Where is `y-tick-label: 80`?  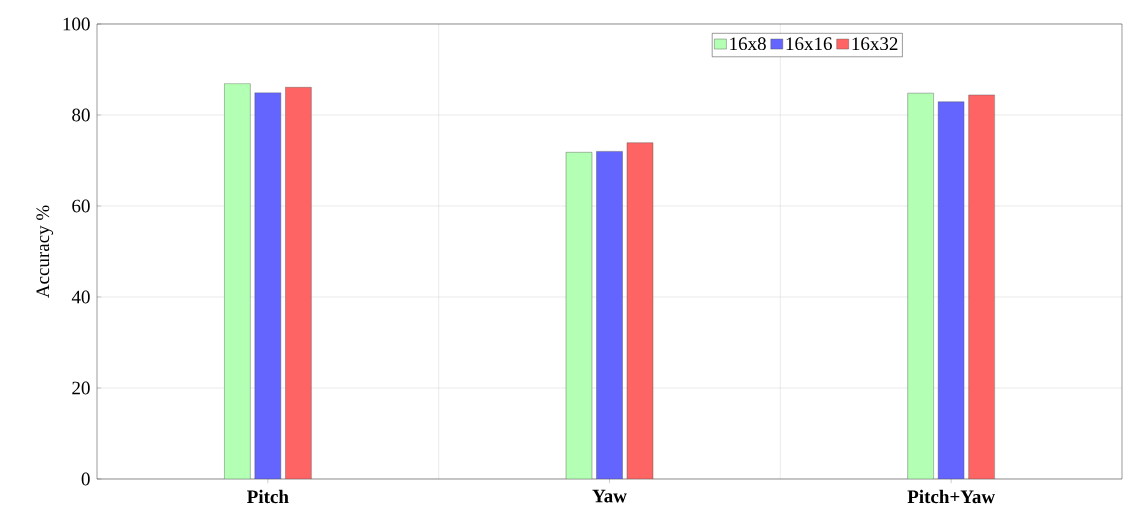
y-tick-label: 80 is located at coordinates (81, 115).